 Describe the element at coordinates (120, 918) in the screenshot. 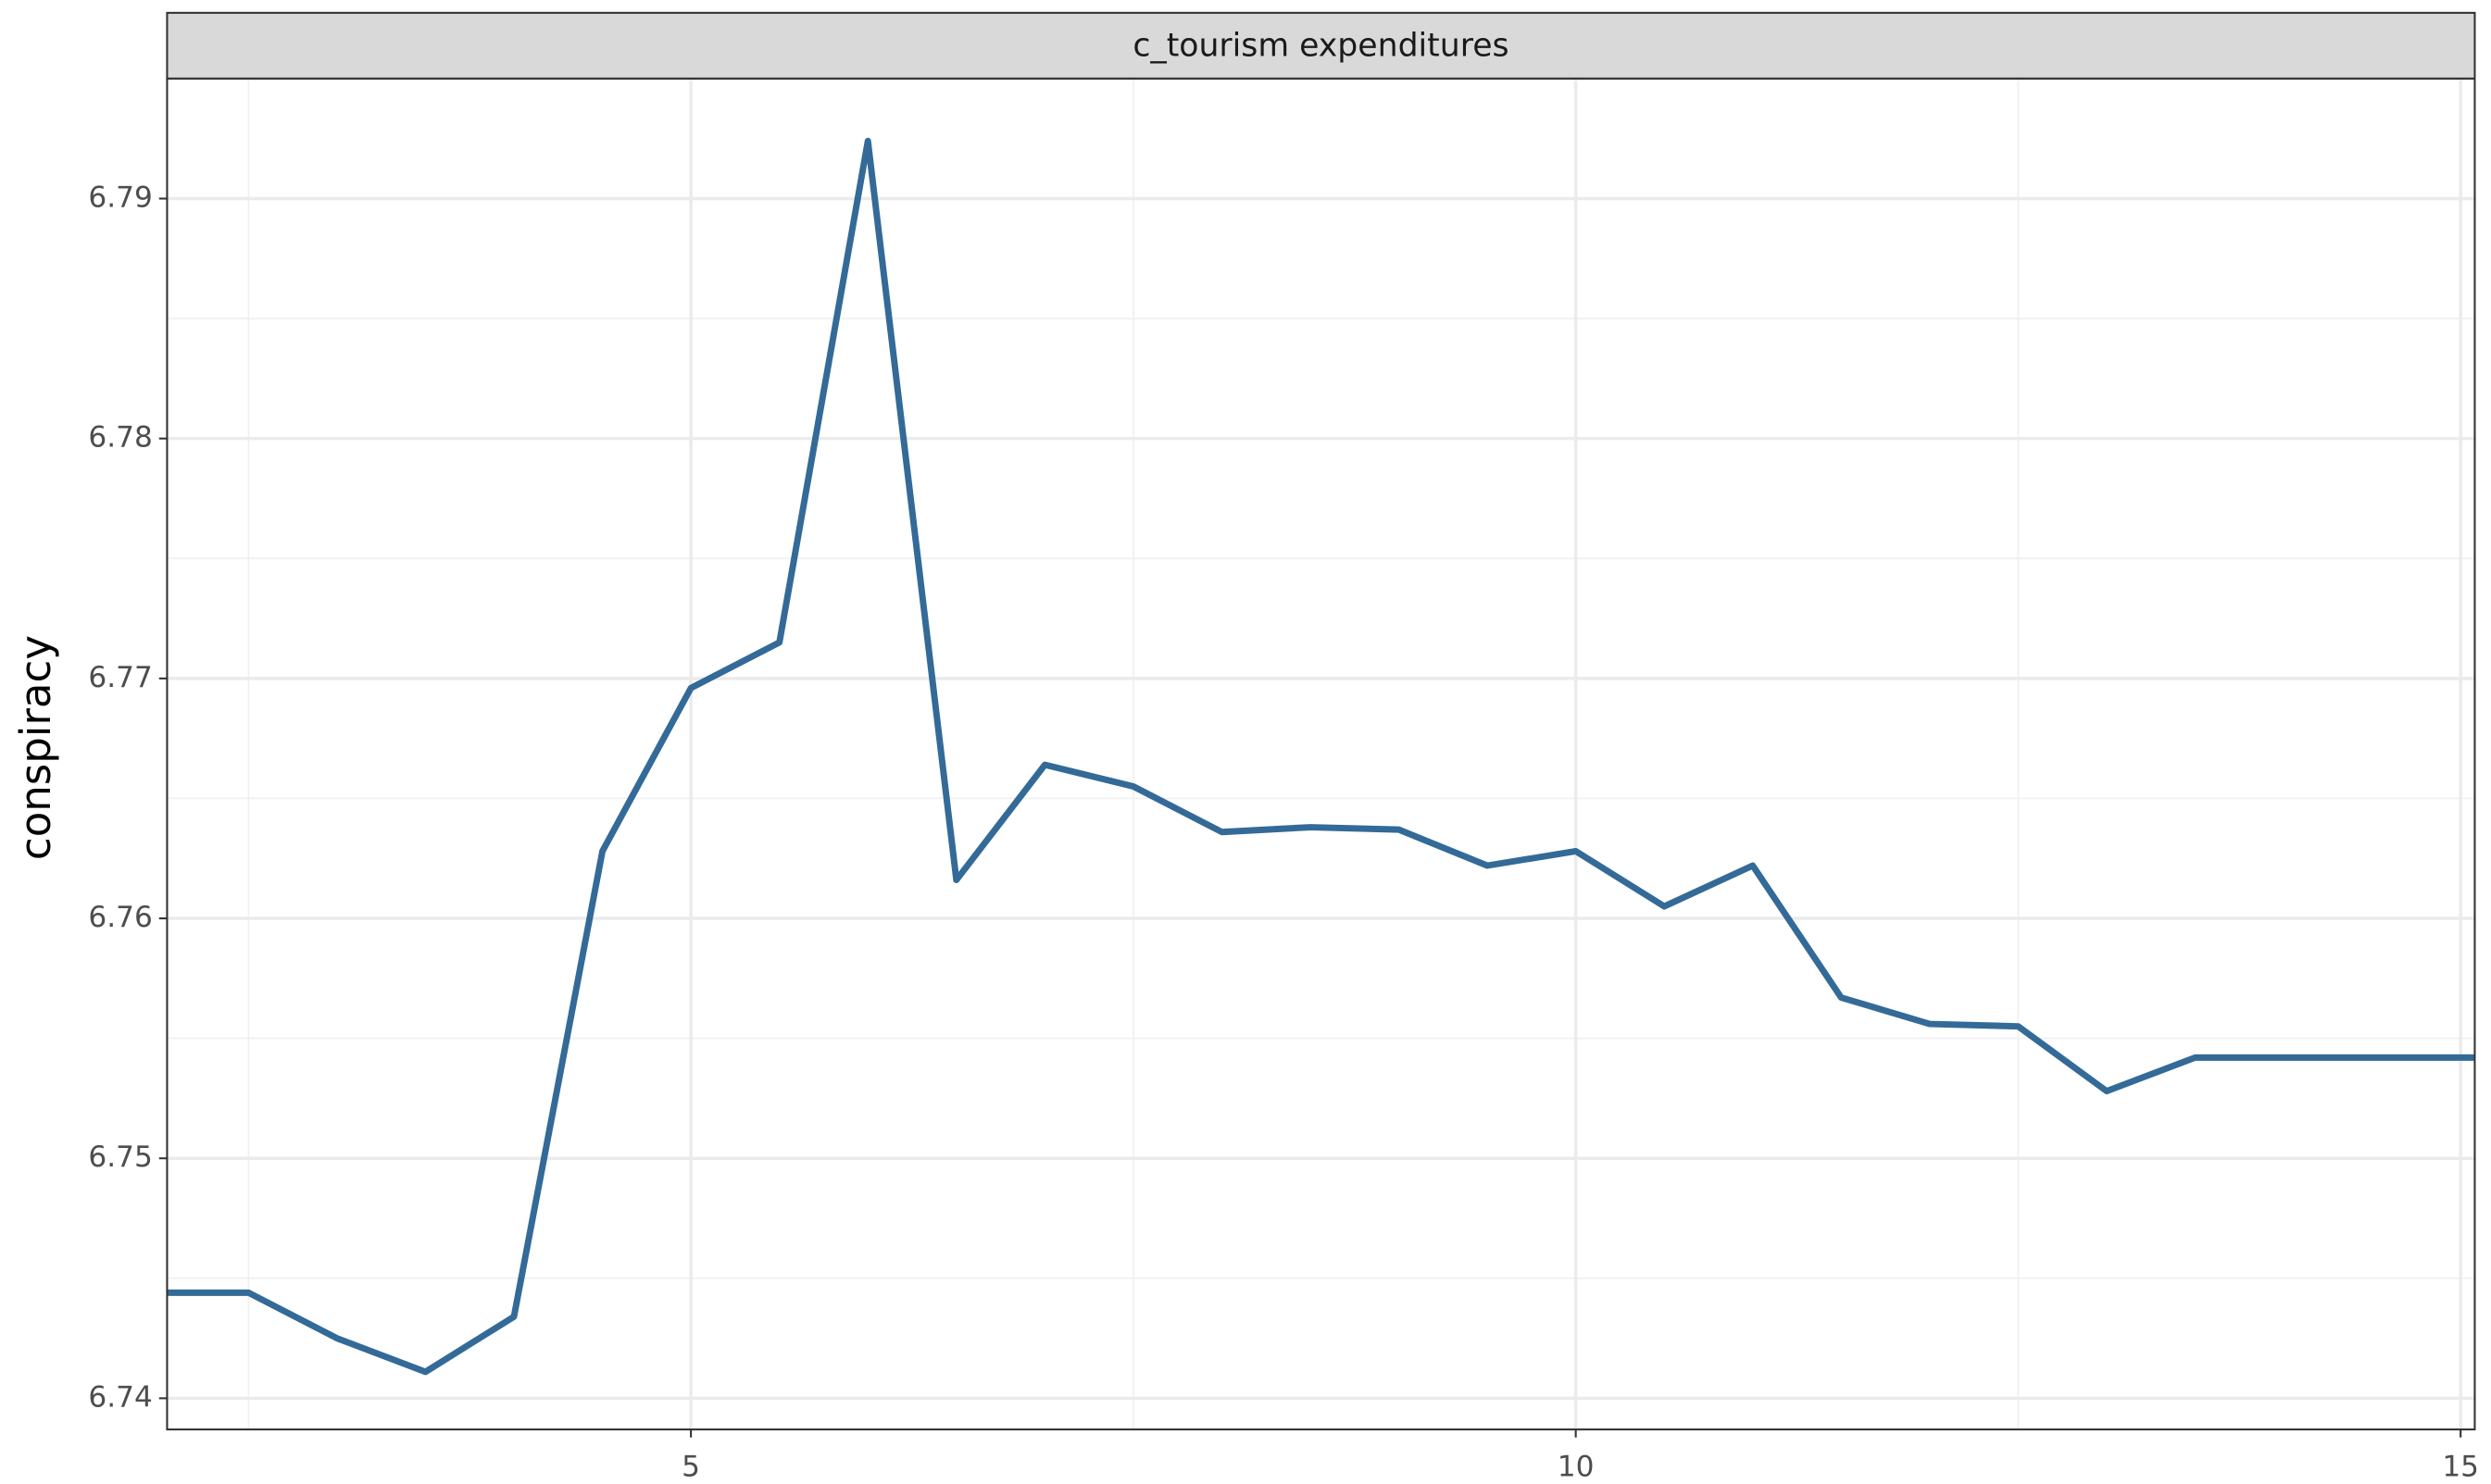

I see `y-tick-label: 6.76` at that location.